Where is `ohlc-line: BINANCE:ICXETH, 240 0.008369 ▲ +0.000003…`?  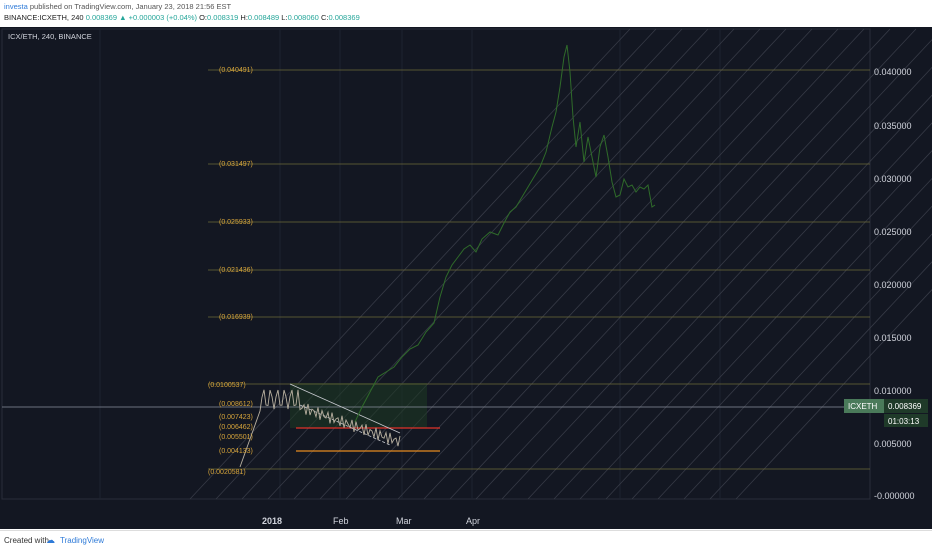 ohlc-line: BINANCE:ICXETH, 240 0.008369 ▲ +0.000003… is located at coordinates (182, 17).